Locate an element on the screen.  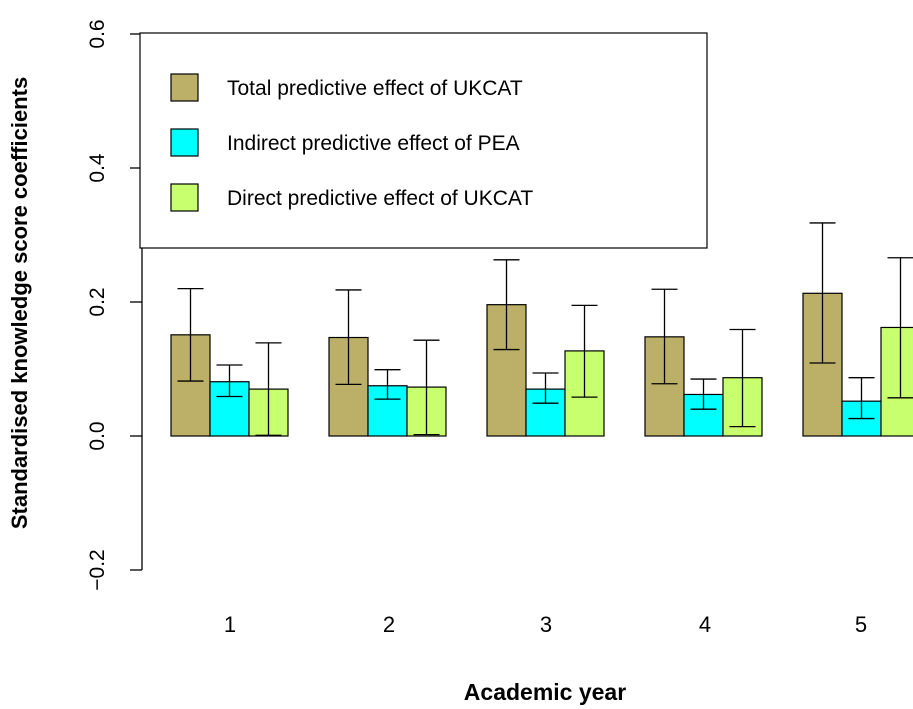
x-tick-label: 3 is located at coordinates (546, 624).